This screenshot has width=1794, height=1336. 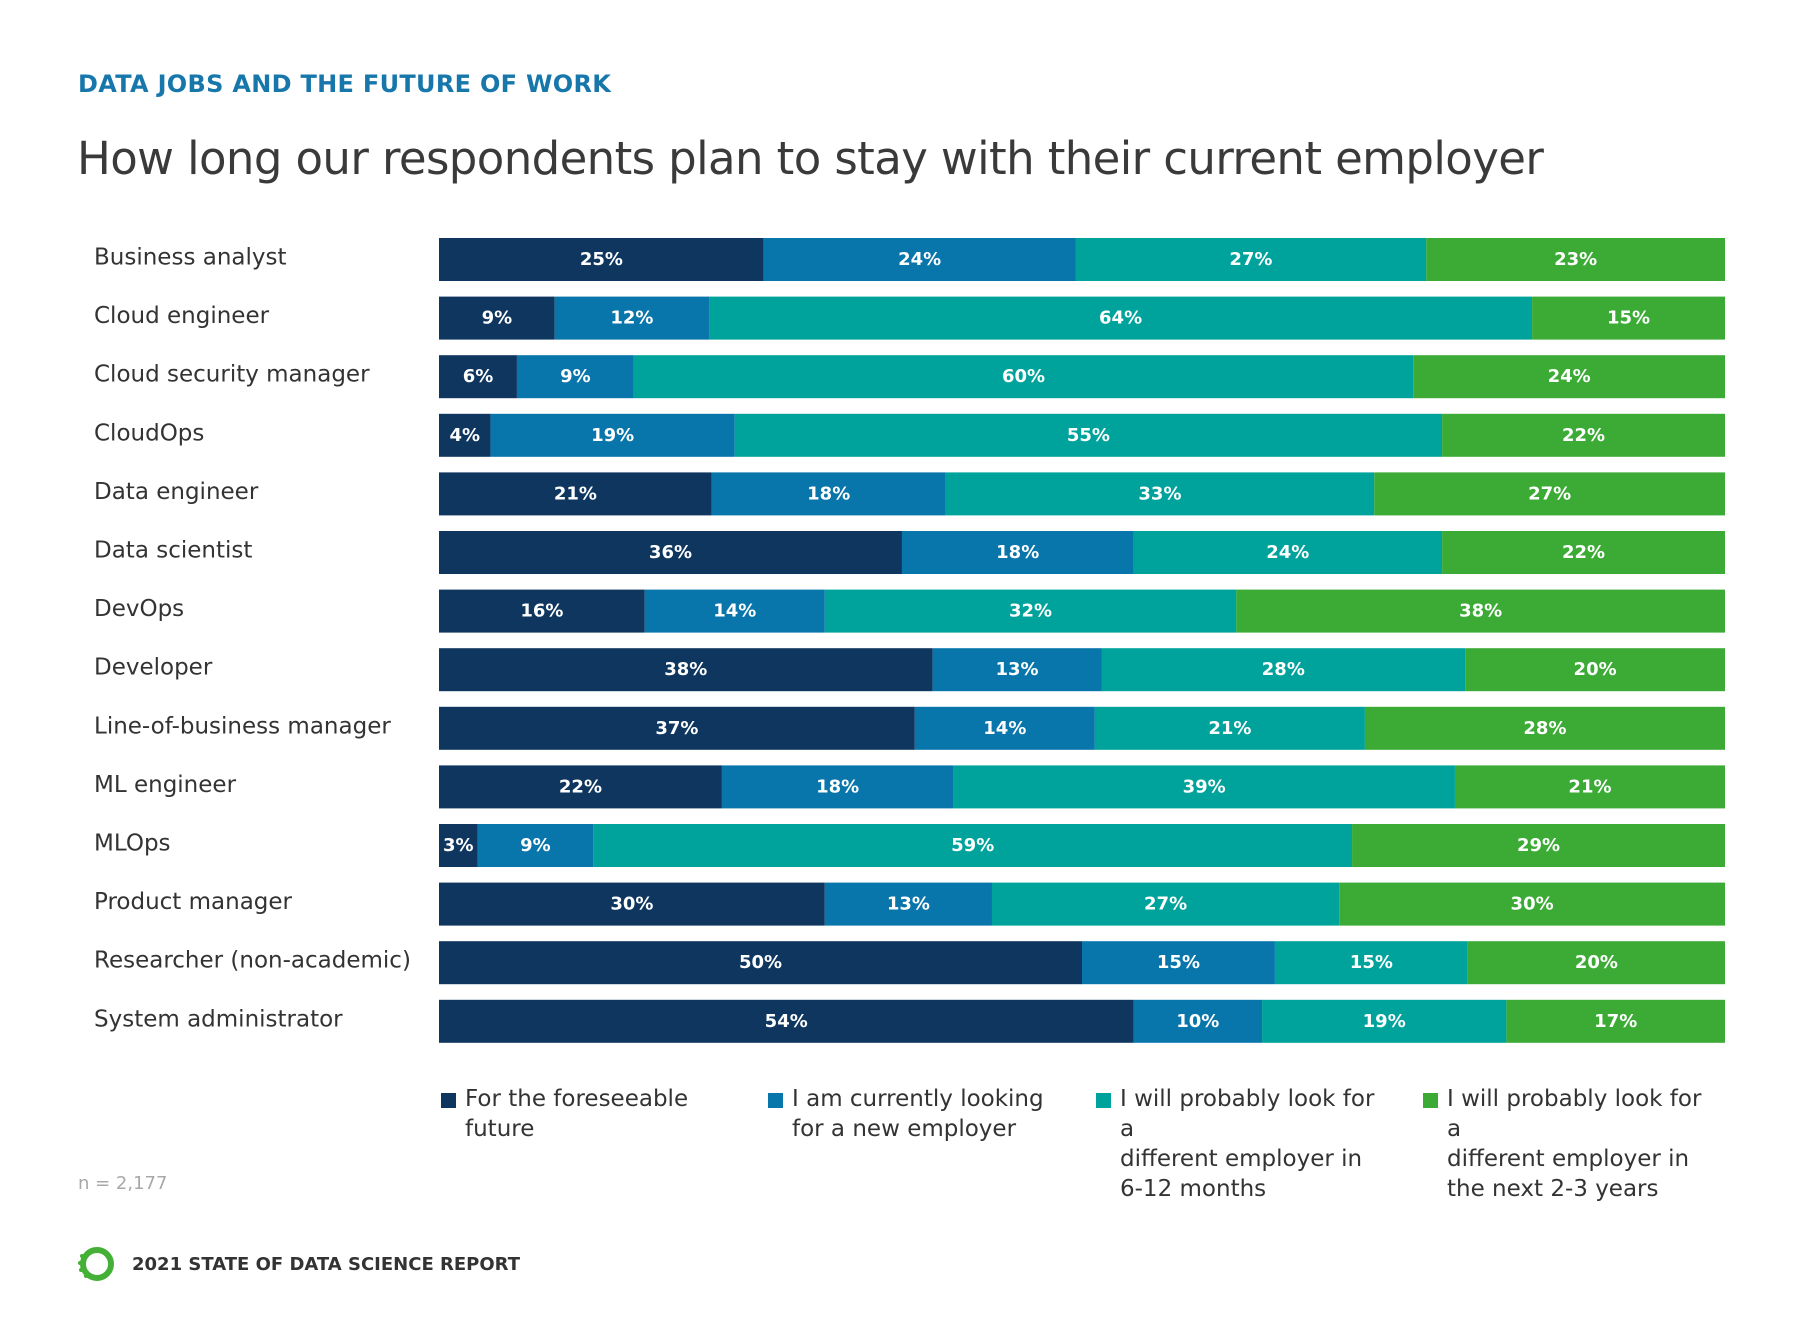 I want to click on category-label: Business analyst, so click(x=190, y=258).